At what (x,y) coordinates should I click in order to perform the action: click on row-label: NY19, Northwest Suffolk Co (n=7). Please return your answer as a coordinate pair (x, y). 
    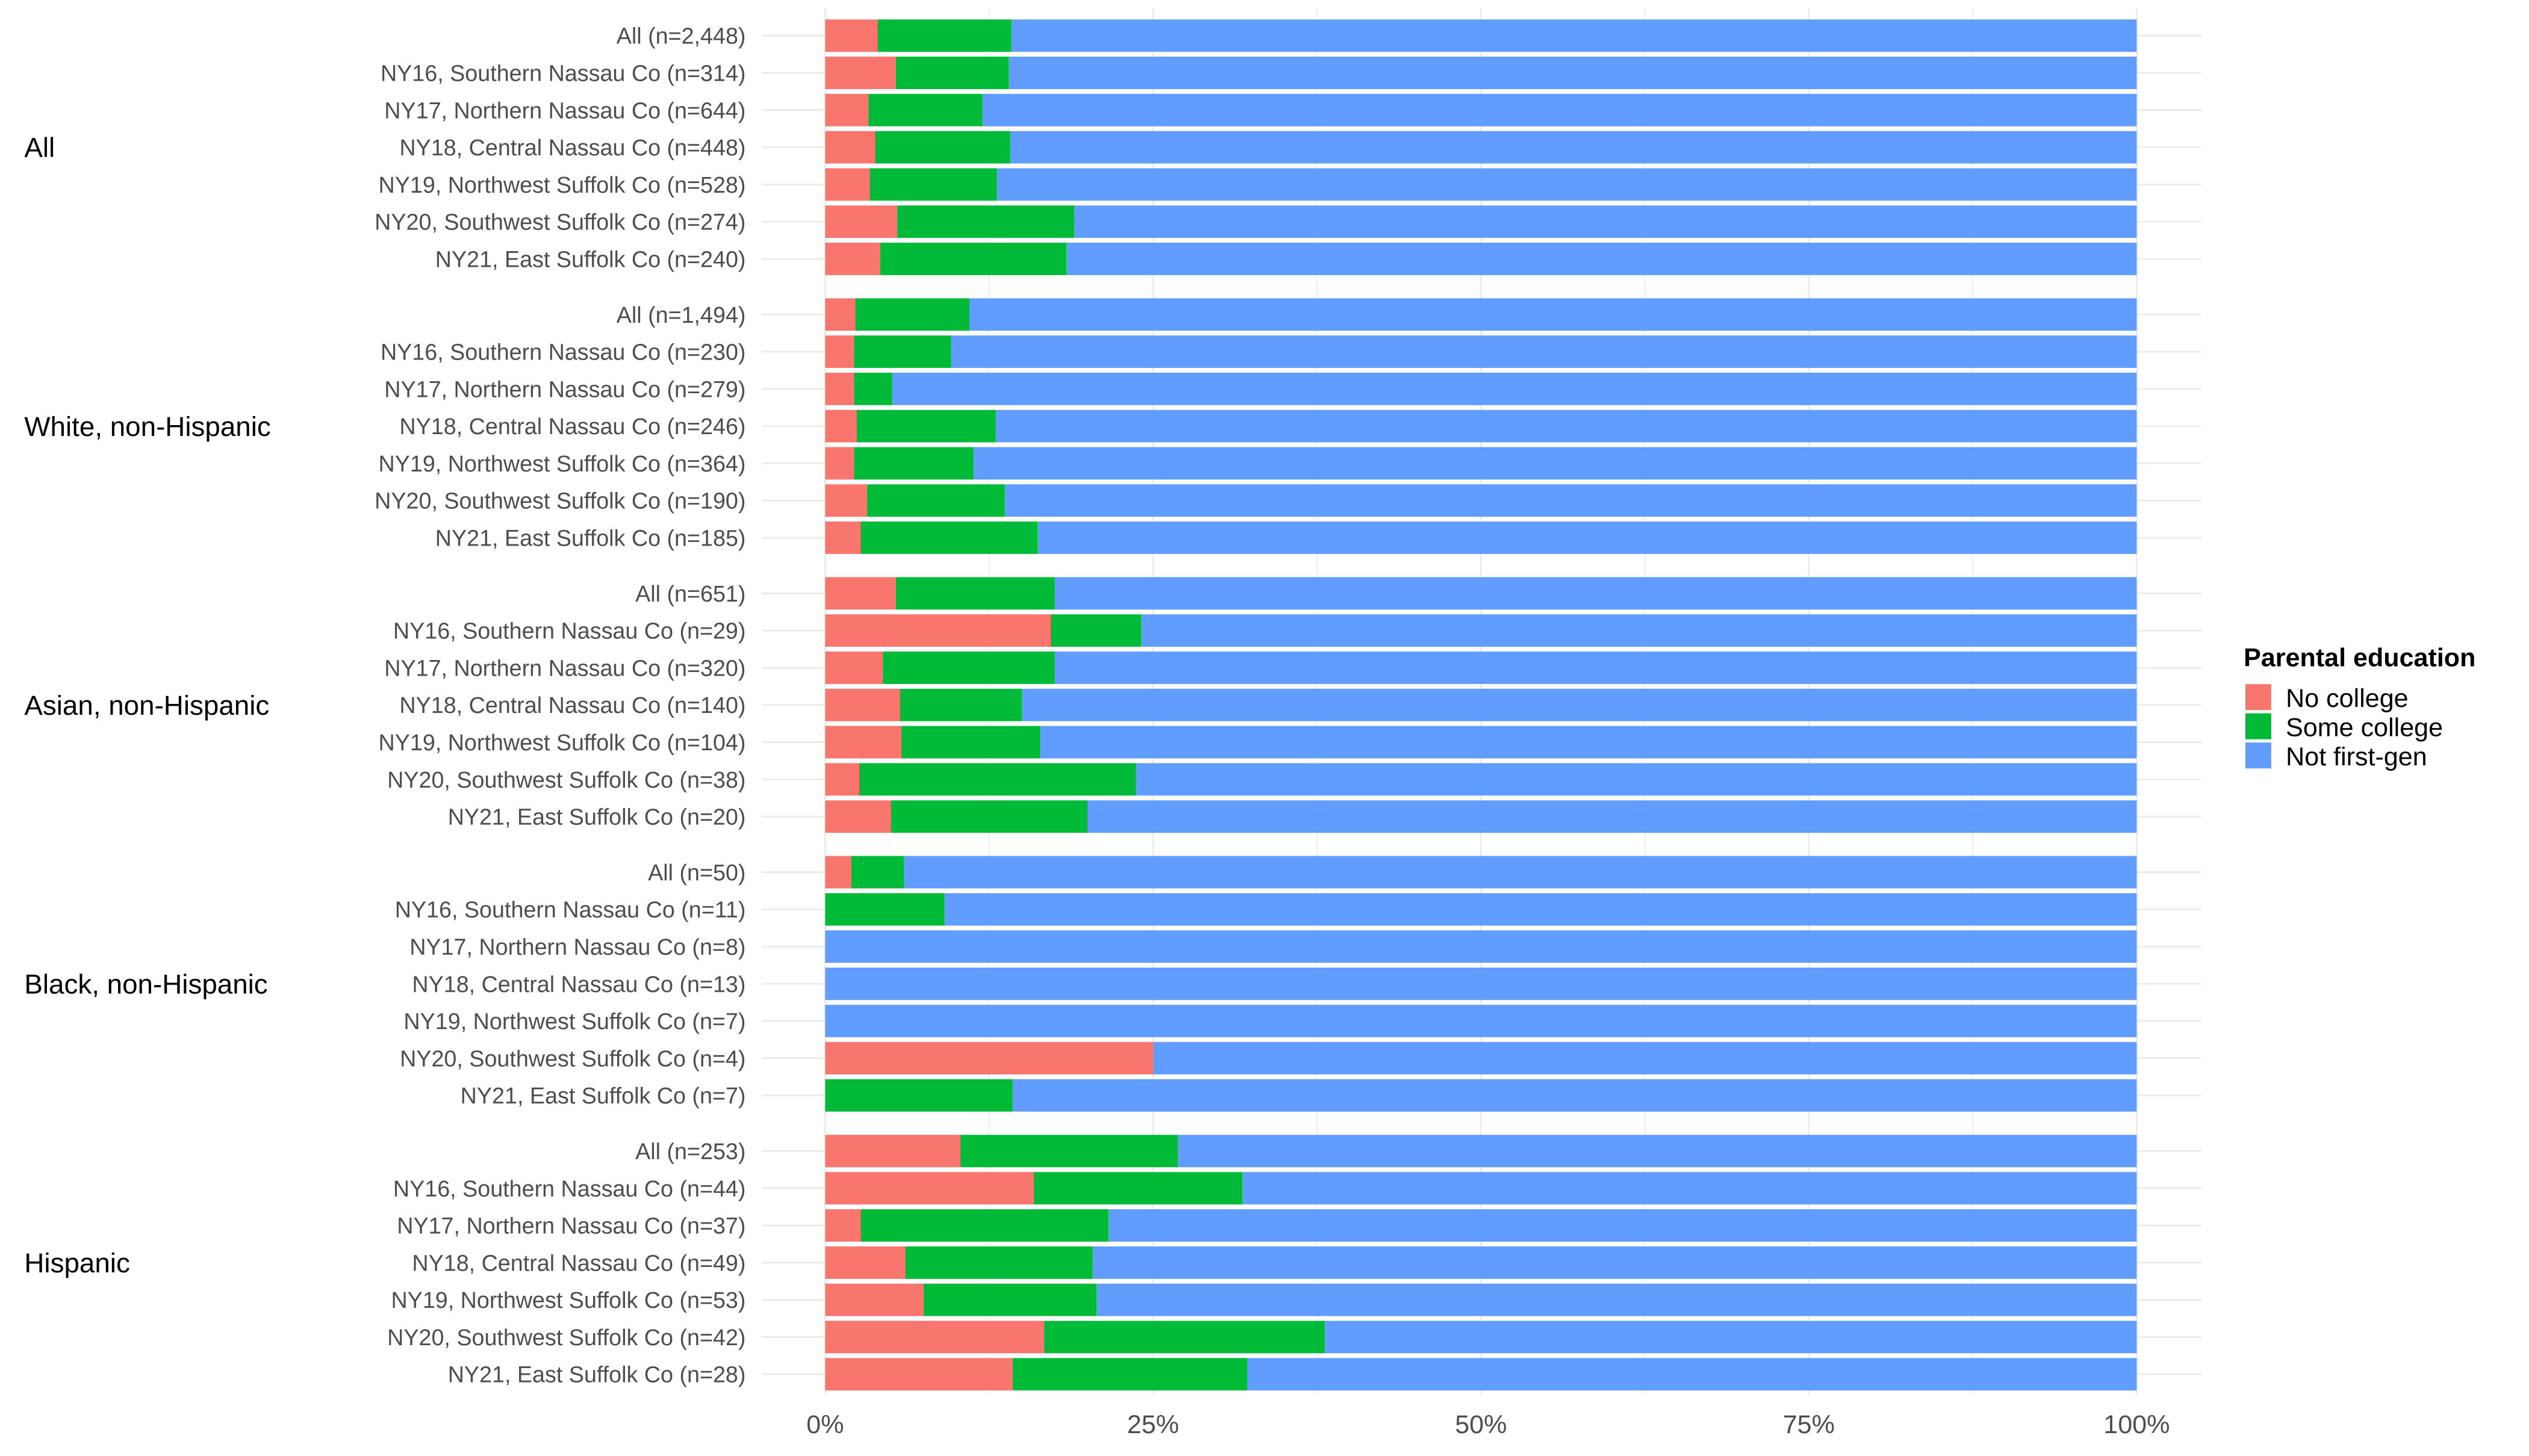
    Looking at the image, I should click on (574, 1021).